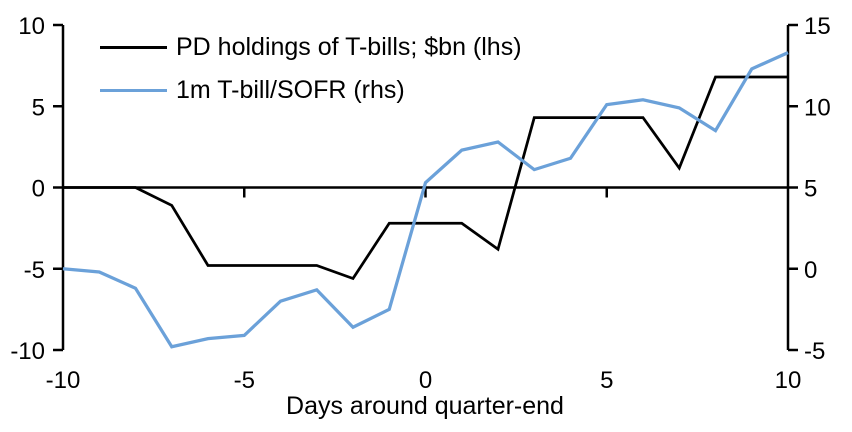 The width and height of the screenshot is (852, 432). What do you see at coordinates (810, 189) in the screenshot?
I see `y-axis-right-tick-label: 5` at bounding box center [810, 189].